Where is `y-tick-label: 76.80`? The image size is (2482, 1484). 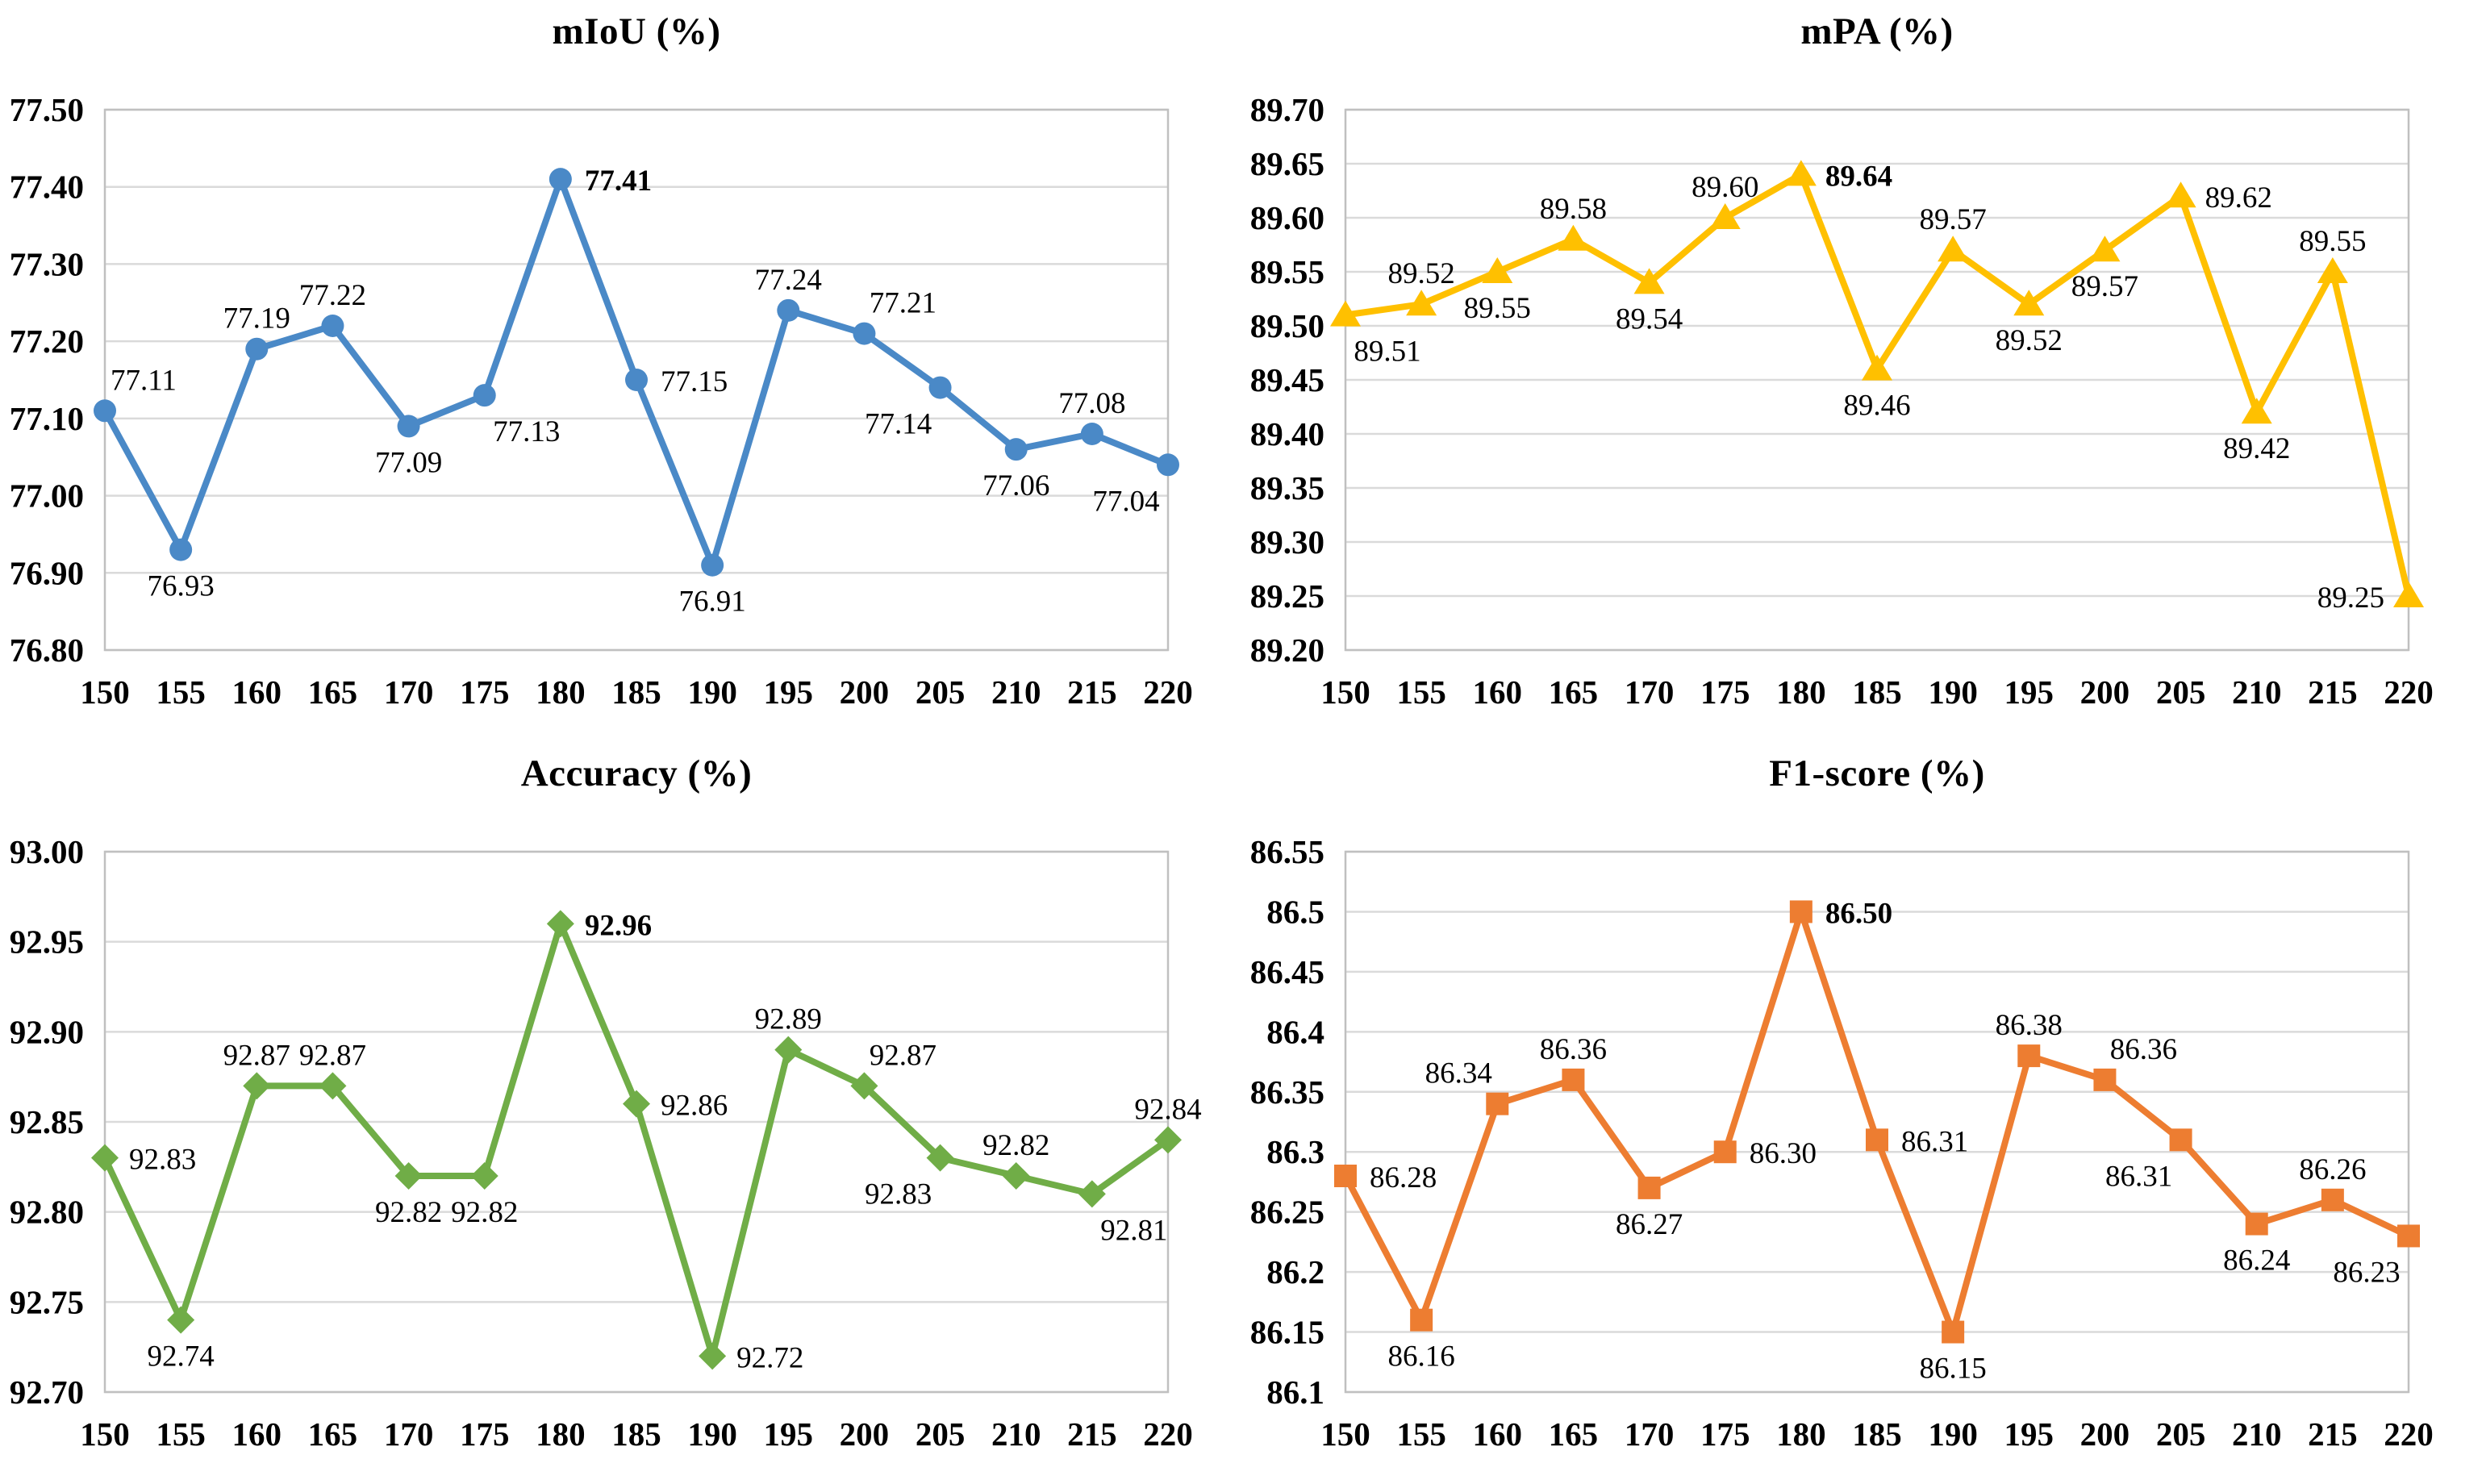 y-tick-label: 76.80 is located at coordinates (47, 650).